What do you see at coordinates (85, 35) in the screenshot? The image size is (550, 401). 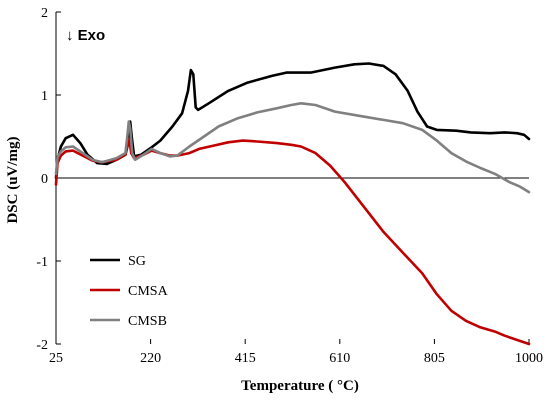 I see `exo-annotation: ↓ Exo` at bounding box center [85, 35].